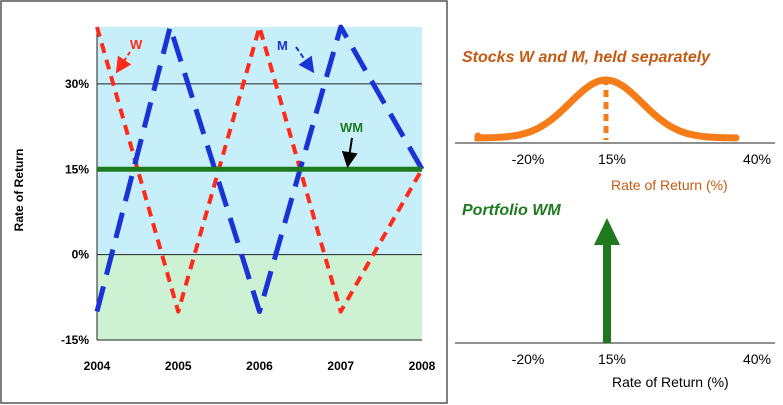  I want to click on portfolio-spike-head, so click(607, 231).